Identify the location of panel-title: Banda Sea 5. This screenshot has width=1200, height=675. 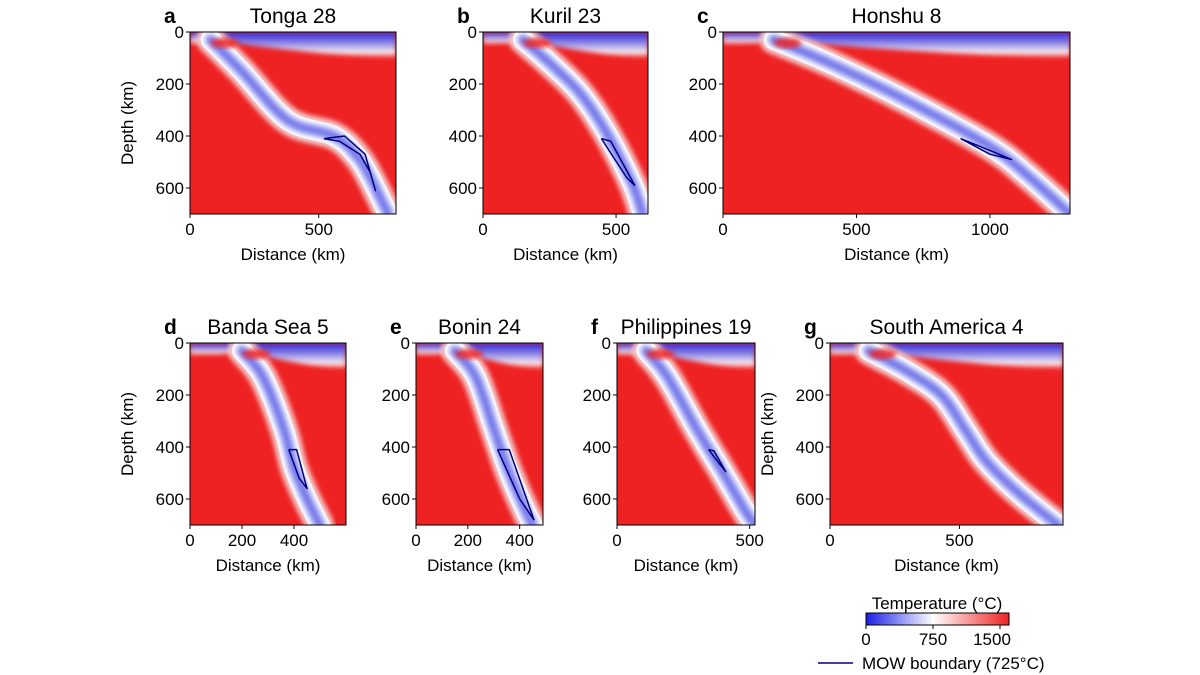
(267, 327).